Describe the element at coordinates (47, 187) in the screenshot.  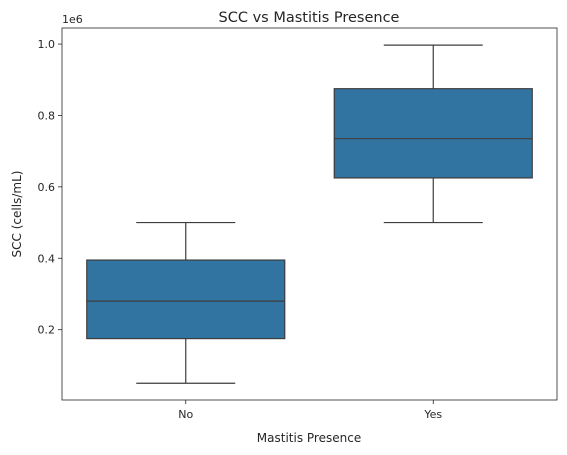
I see `y-tick-label: 0.6` at that location.